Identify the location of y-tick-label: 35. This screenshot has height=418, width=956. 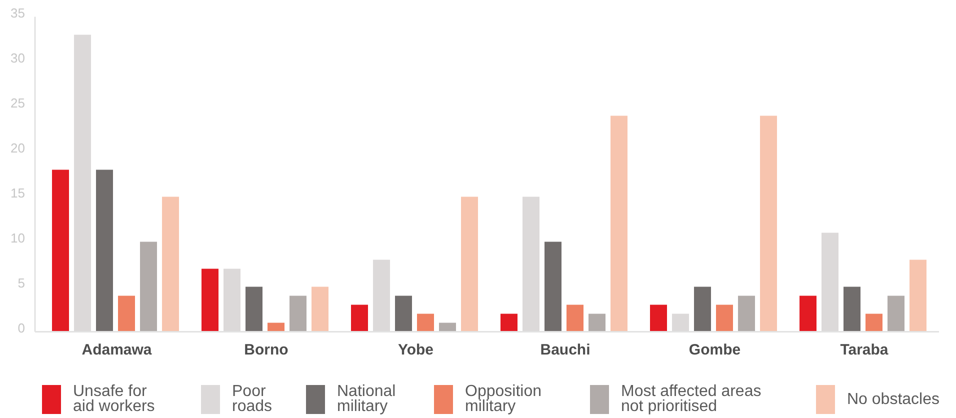
(17, 12).